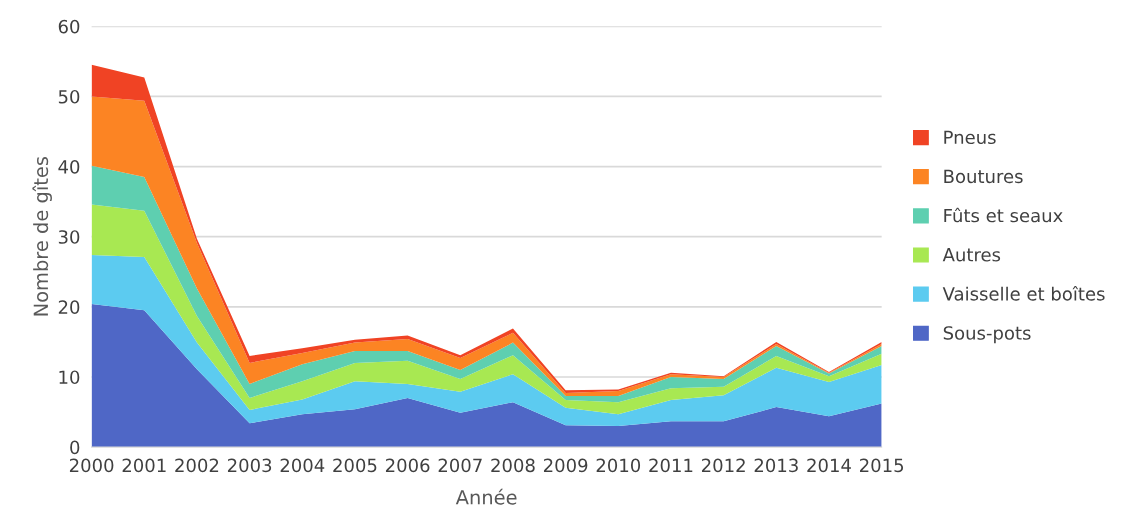 The height and width of the screenshot is (526, 1145). Describe the element at coordinates (144, 465) in the screenshot. I see `x-tick-label: 2001` at that location.